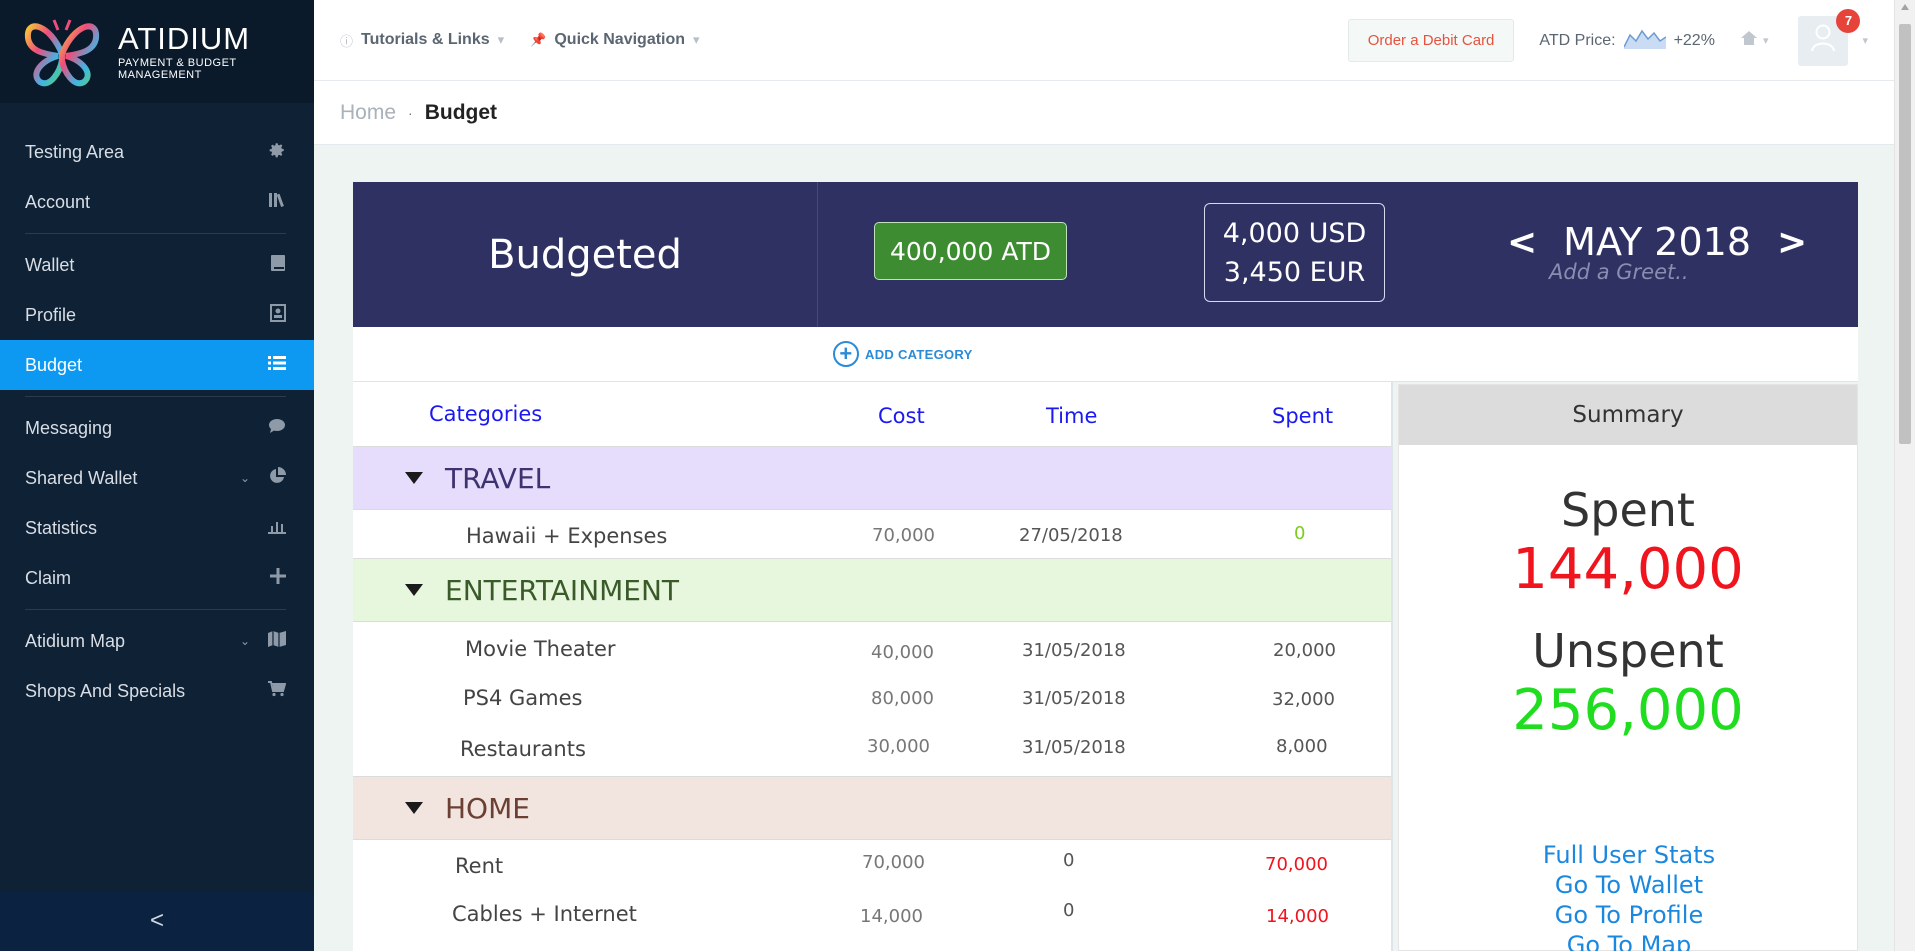  I want to click on sidebar-item-shared-wallet: Shared Wallet ⌄, so click(157, 478).